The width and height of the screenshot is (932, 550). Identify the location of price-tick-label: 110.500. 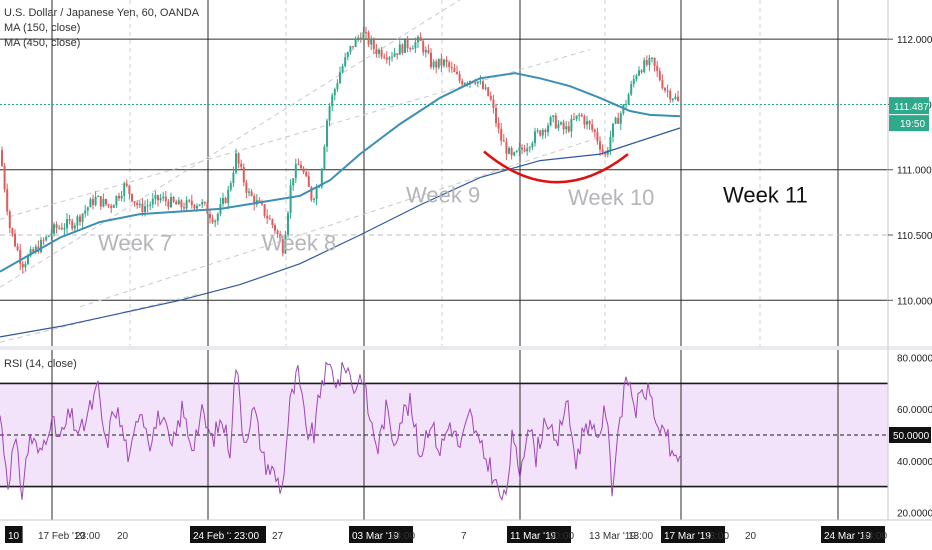
(914, 236).